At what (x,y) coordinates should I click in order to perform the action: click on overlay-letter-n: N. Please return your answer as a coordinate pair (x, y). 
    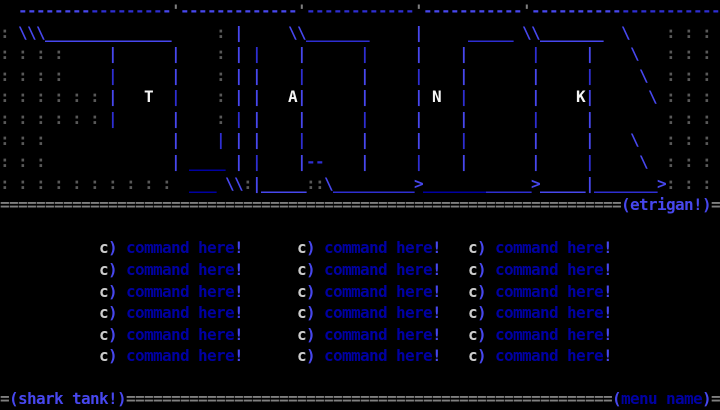
    Looking at the image, I should click on (437, 97).